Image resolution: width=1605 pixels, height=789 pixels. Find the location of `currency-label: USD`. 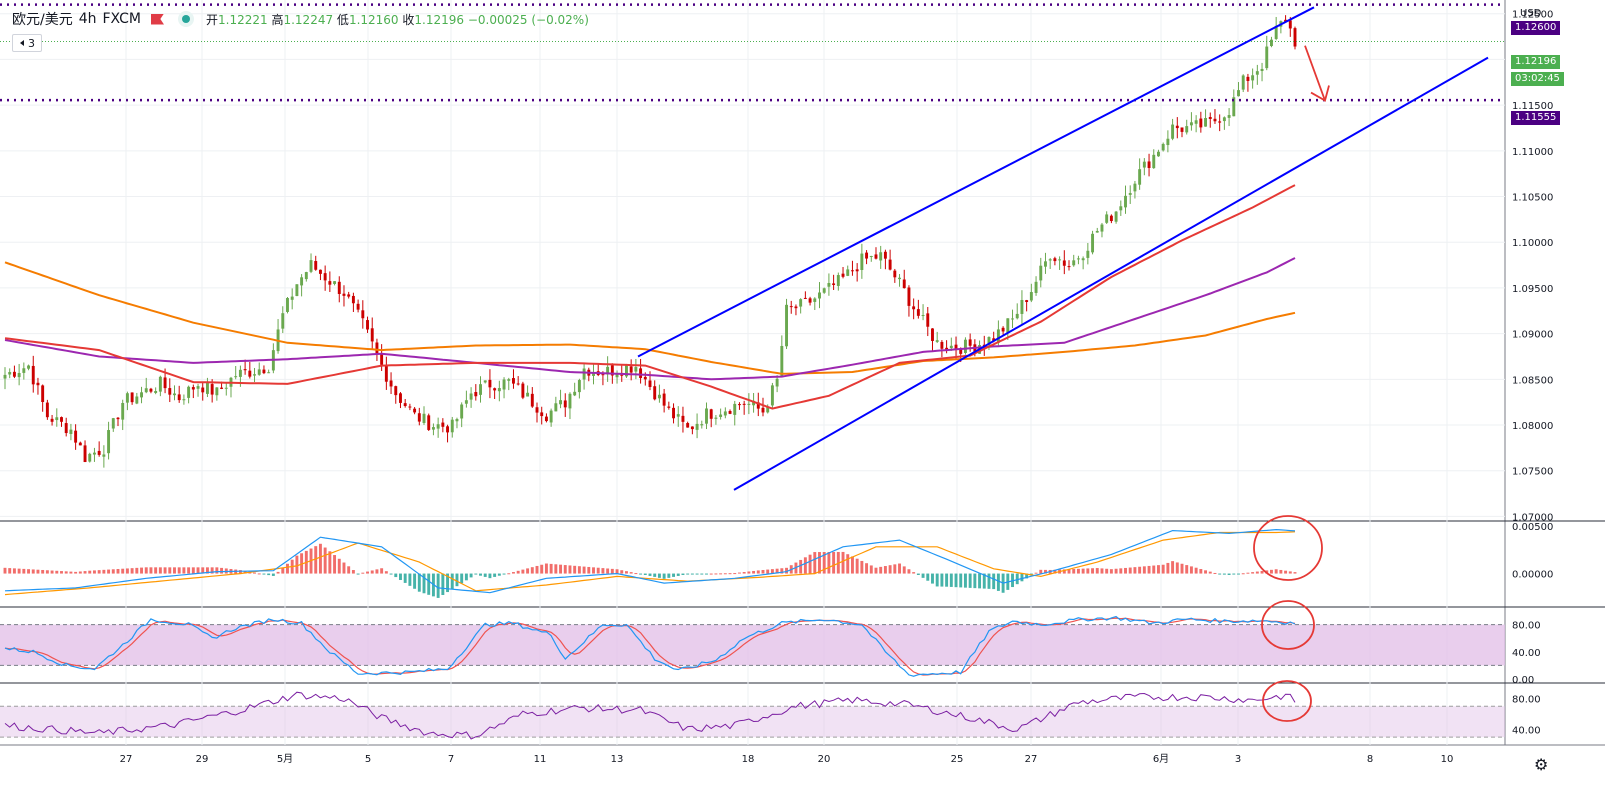

currency-label: USD is located at coordinates (1531, 13).